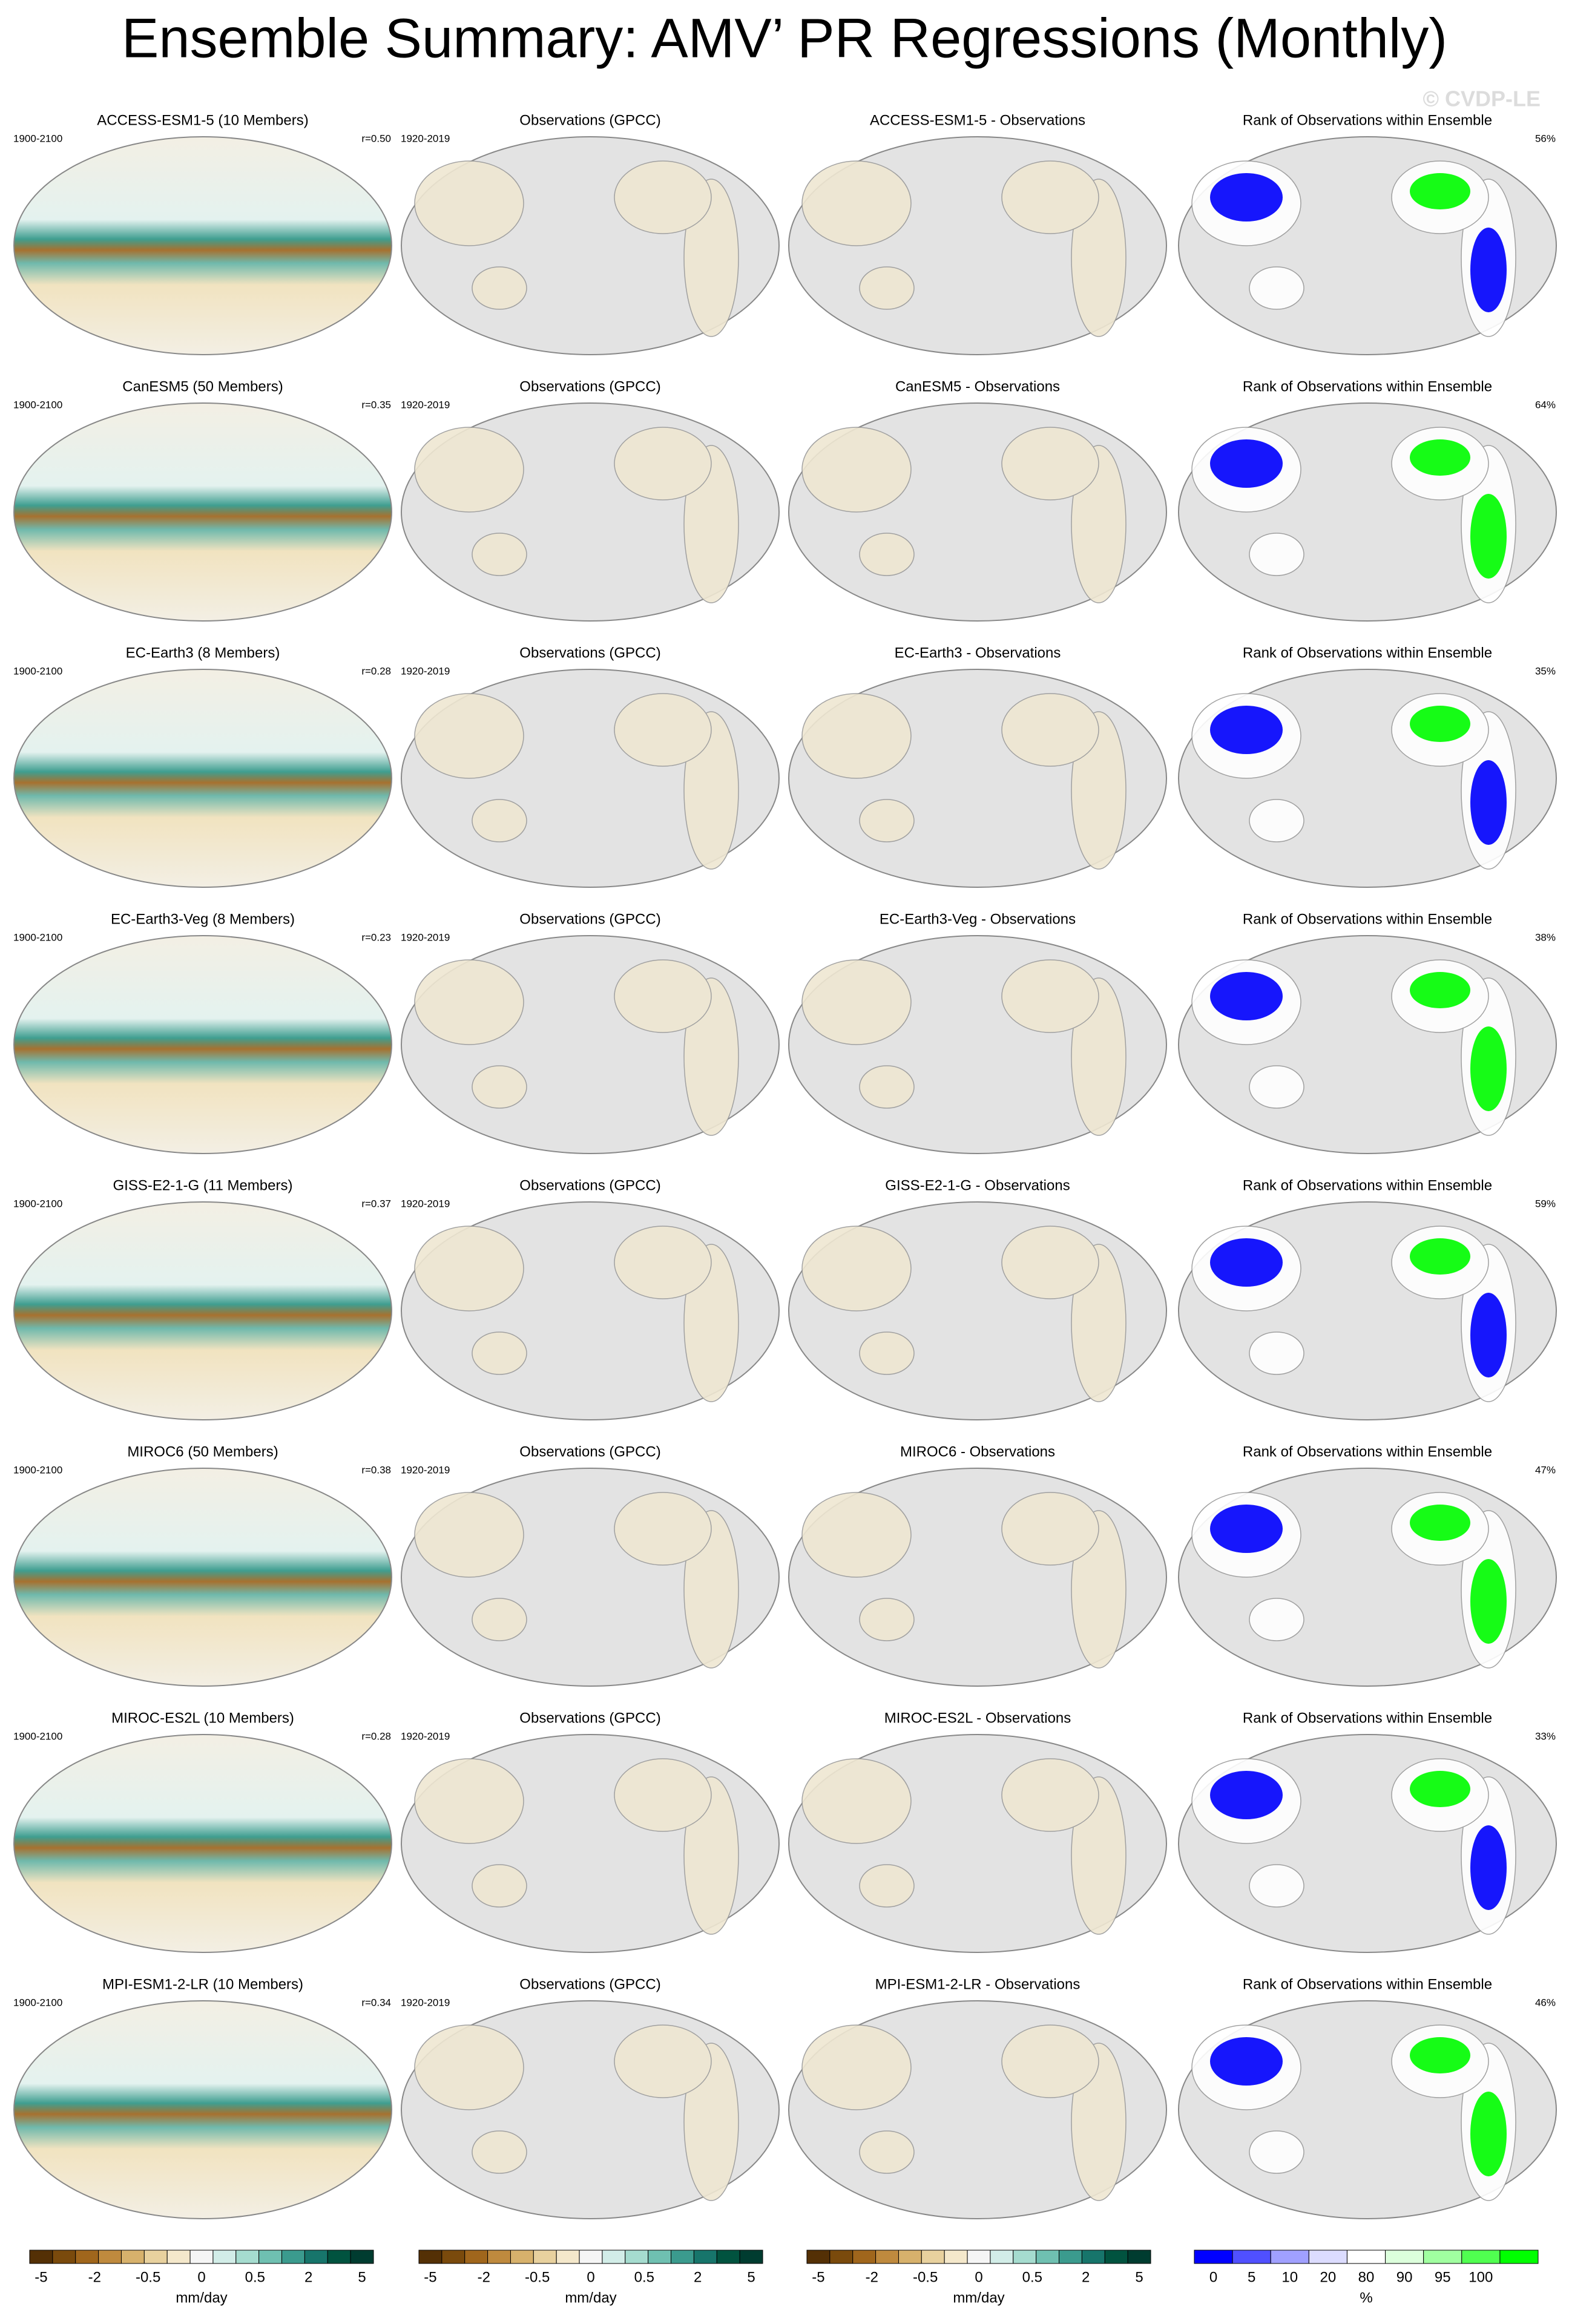 Image resolution: width=1569 pixels, height=2324 pixels. Describe the element at coordinates (978, 1984) in the screenshot. I see `panel-title: MPI-ESM1-2-LR - Observations` at that location.